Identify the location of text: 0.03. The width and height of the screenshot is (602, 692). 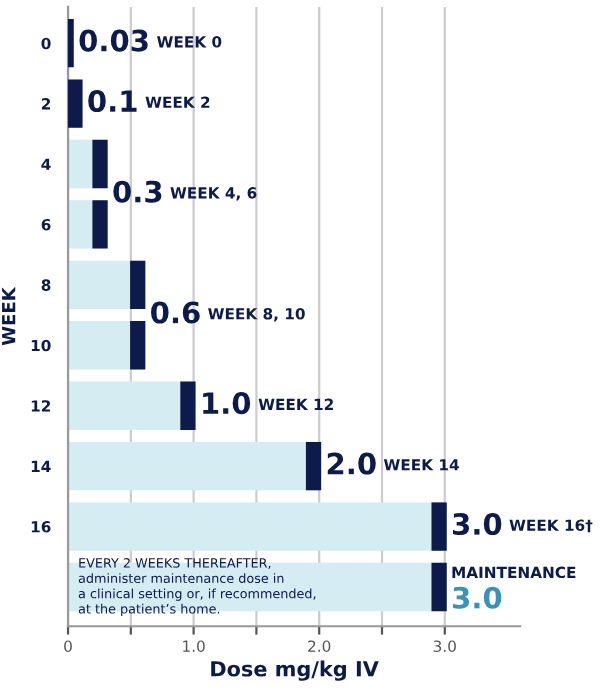
(113, 40).